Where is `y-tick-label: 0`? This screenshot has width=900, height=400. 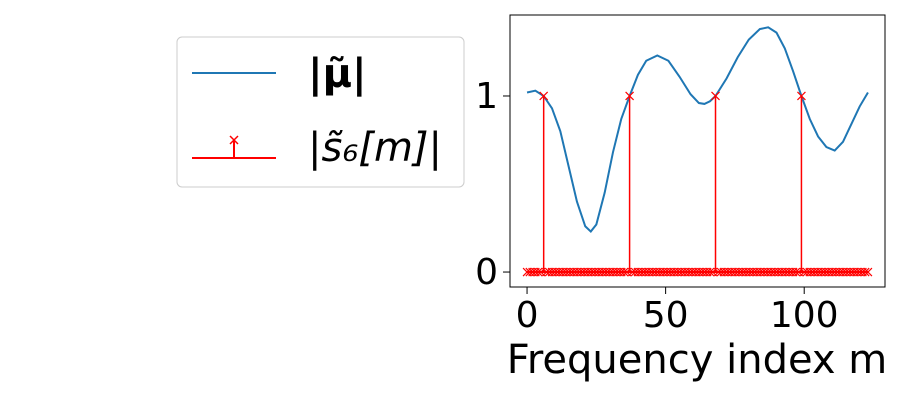 y-tick-label: 0 is located at coordinates (486, 272).